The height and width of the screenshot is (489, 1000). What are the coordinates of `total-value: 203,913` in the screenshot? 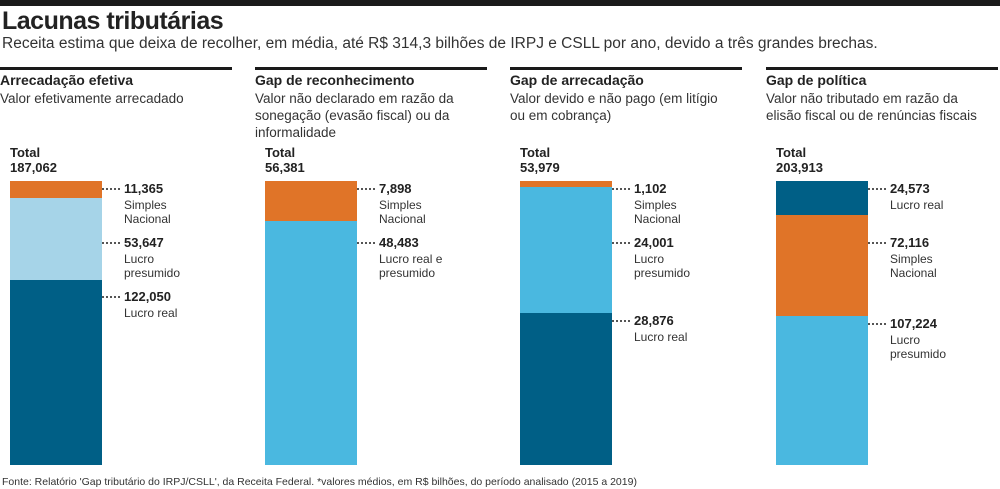 It's located at (799, 167).